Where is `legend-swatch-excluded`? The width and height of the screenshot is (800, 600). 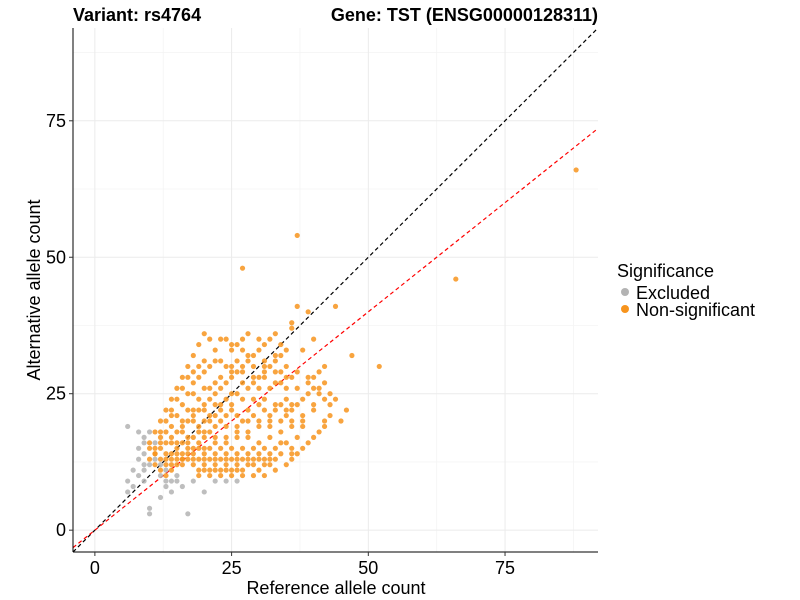 legend-swatch-excluded is located at coordinates (625, 292).